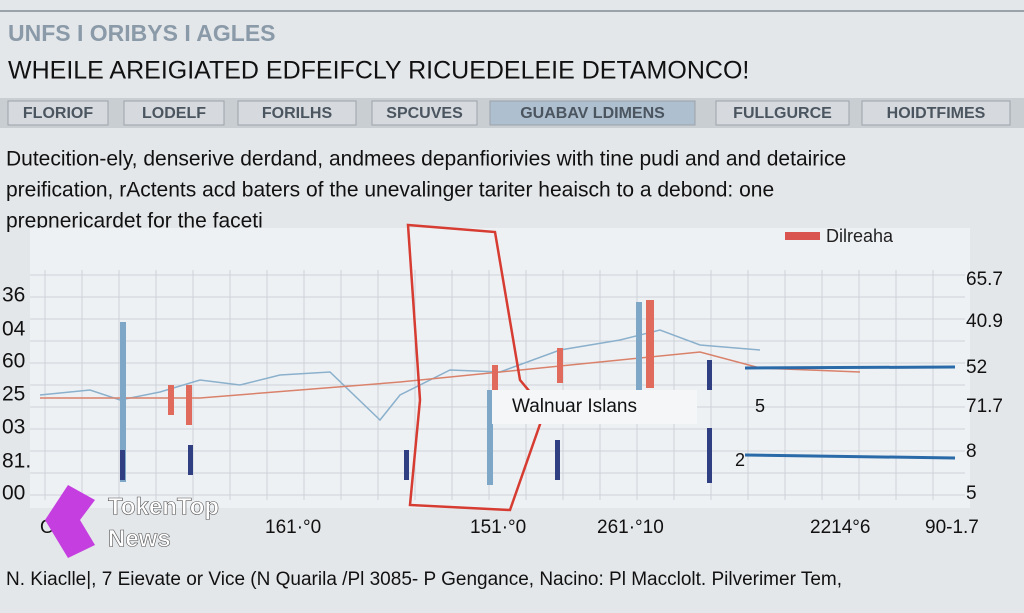  What do you see at coordinates (14, 329) in the screenshot?
I see `left-axis-label: 04` at bounding box center [14, 329].